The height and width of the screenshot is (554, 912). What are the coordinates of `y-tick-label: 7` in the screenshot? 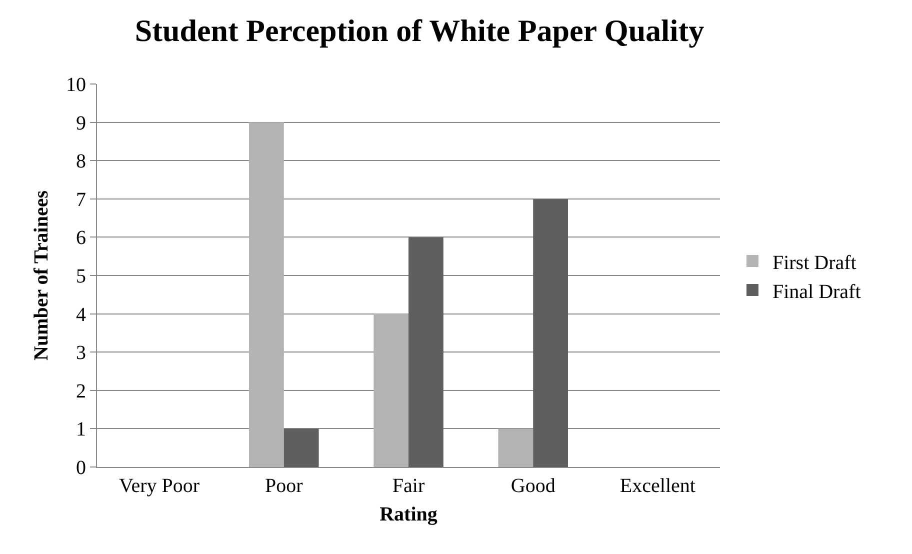 It's located at (81, 199).